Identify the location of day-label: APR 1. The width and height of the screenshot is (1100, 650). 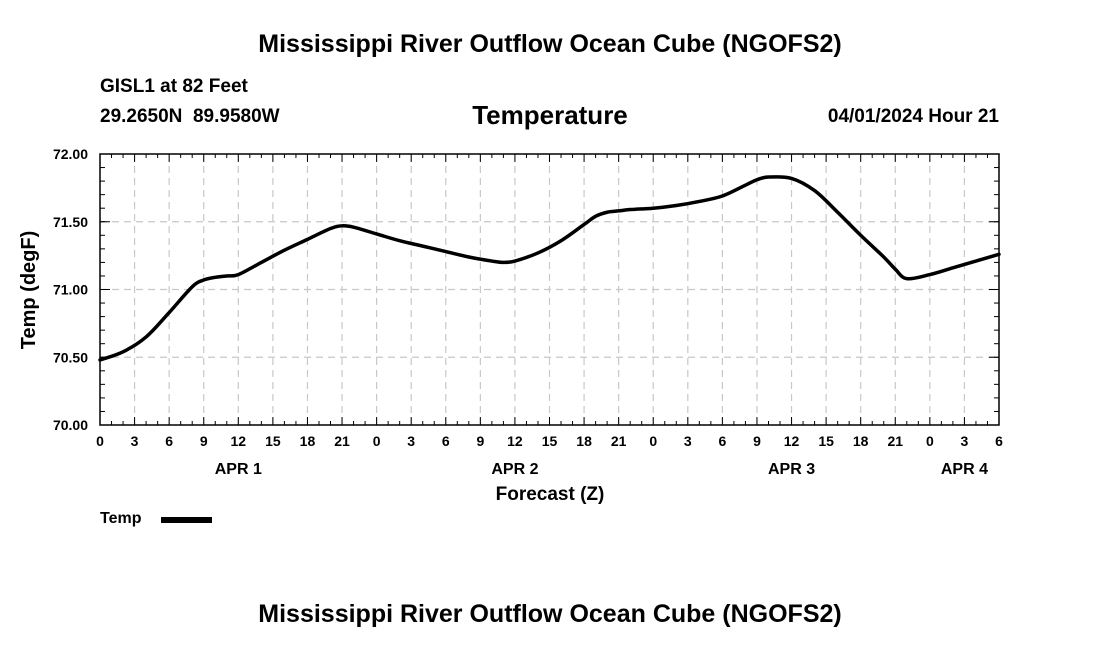
(238, 469).